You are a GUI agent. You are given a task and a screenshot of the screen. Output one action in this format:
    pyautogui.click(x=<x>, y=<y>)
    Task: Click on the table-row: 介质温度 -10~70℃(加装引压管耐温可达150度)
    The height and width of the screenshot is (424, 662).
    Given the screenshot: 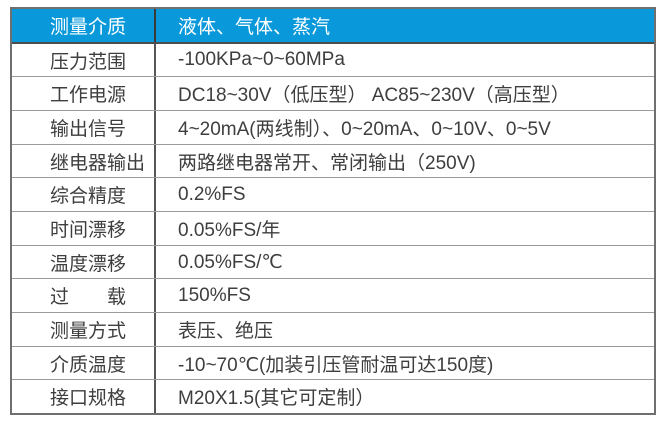 What is the action you would take?
    pyautogui.click(x=333, y=363)
    